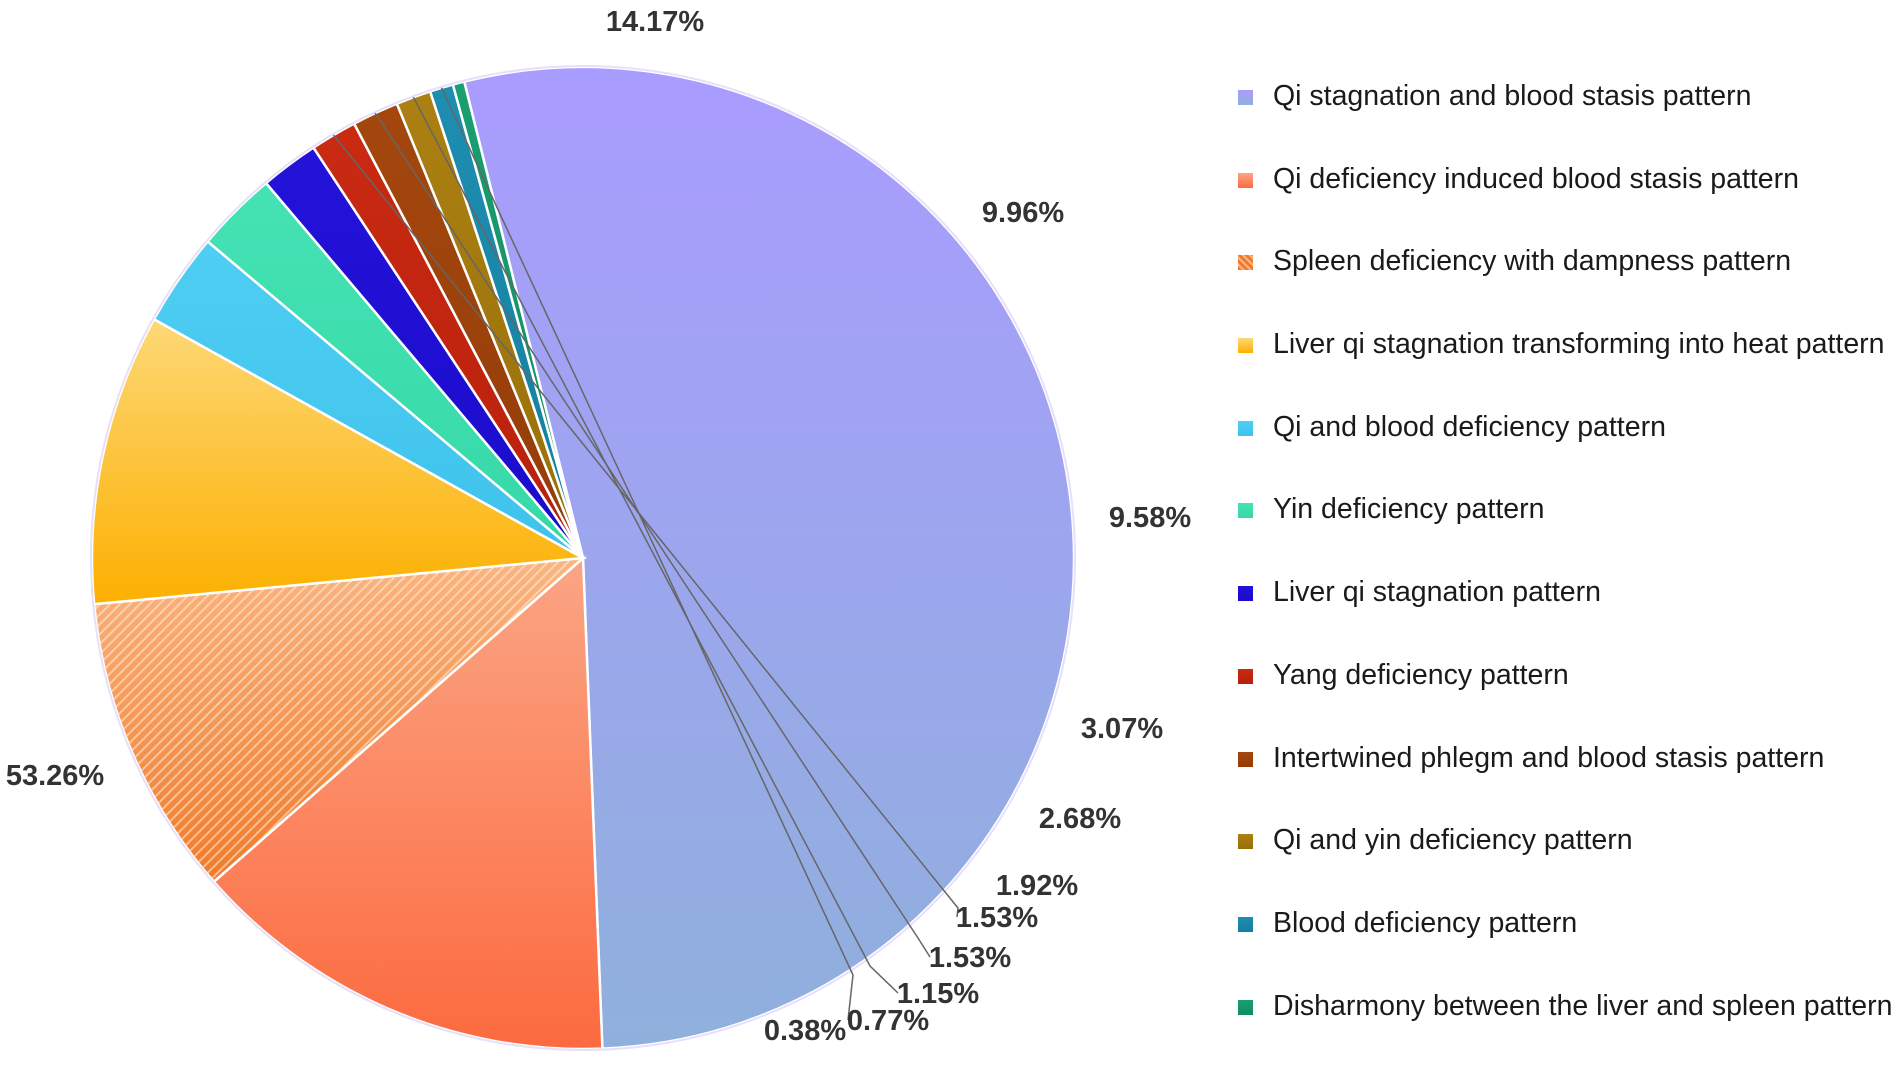  I want to click on legend-item-10: Qi and yin deficiency pattern, so click(1562, 861).